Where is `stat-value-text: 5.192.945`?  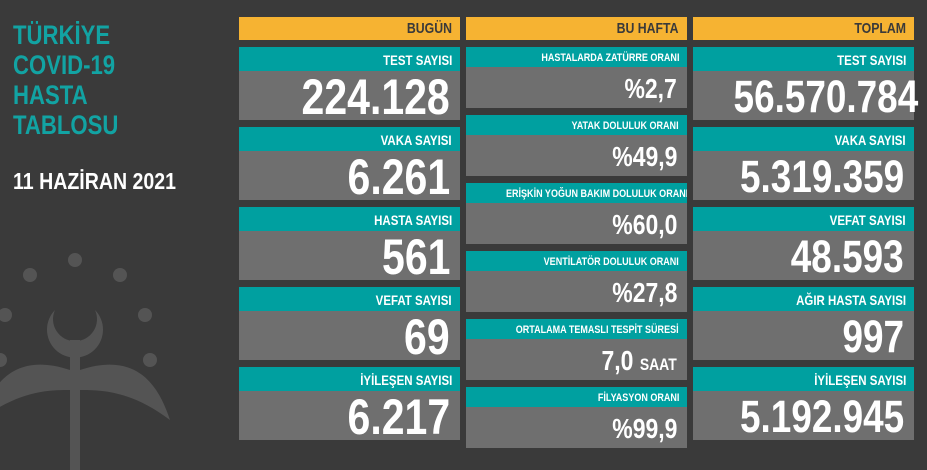
stat-value-text: 5.192.945 is located at coordinates (821, 416).